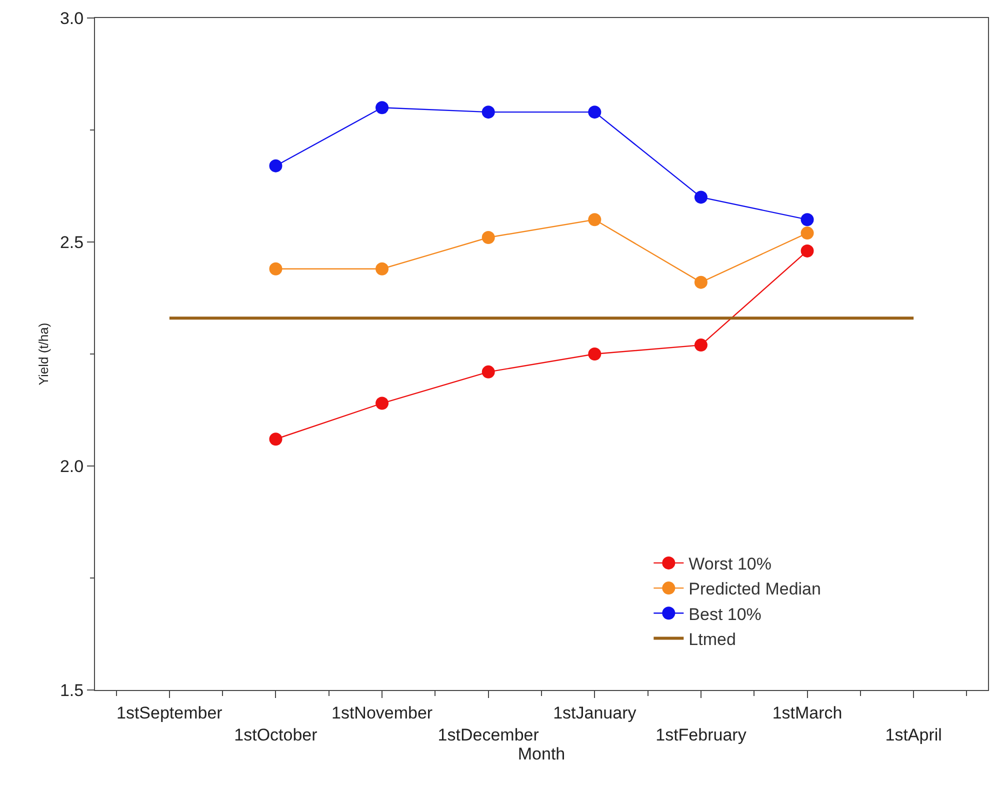  What do you see at coordinates (72, 242) in the screenshot?
I see `y-tick-label: 2.5` at bounding box center [72, 242].